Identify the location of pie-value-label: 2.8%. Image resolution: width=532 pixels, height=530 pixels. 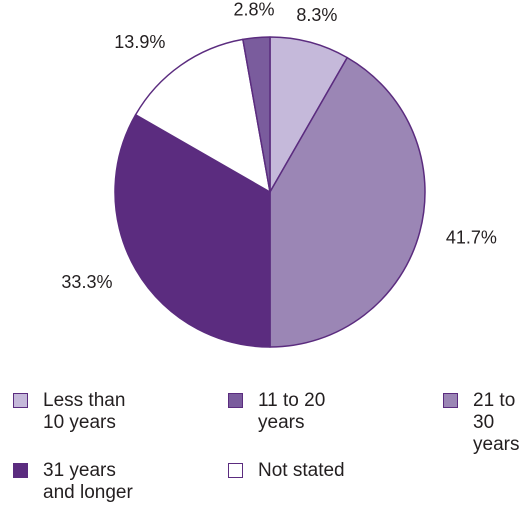
(253, 9).